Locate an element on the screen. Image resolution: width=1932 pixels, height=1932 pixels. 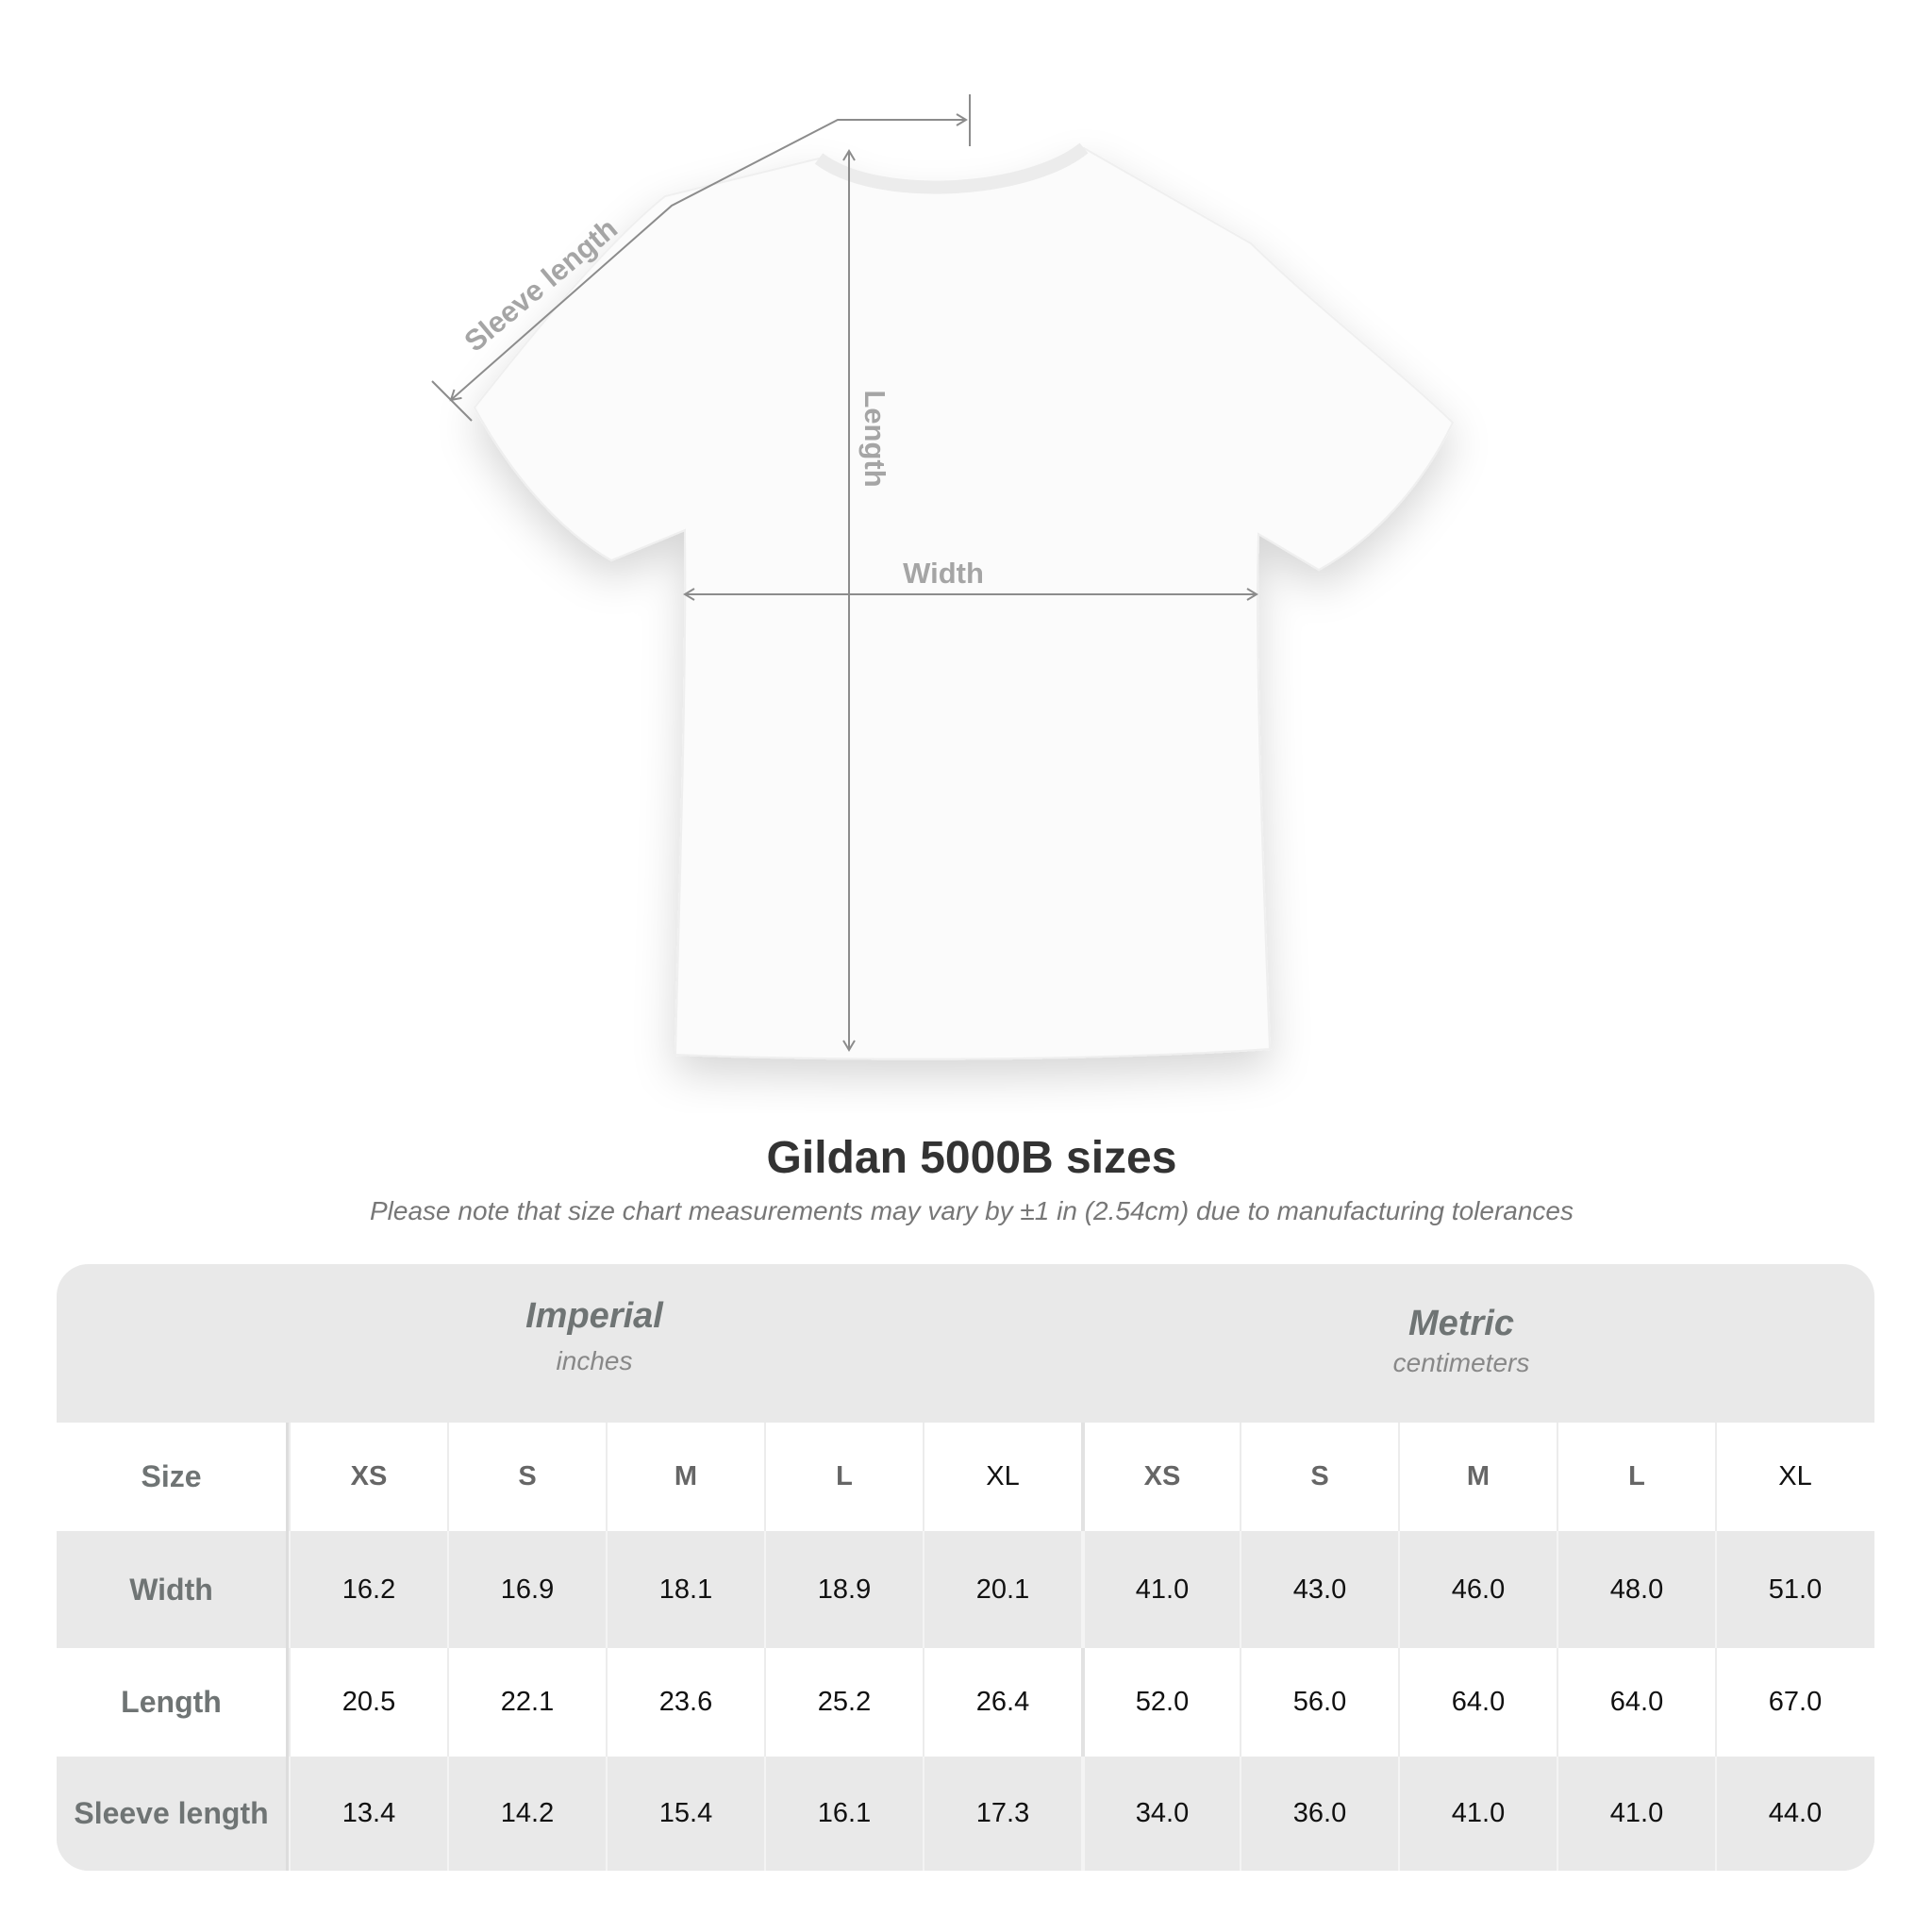
width-label: Width is located at coordinates (943, 573).